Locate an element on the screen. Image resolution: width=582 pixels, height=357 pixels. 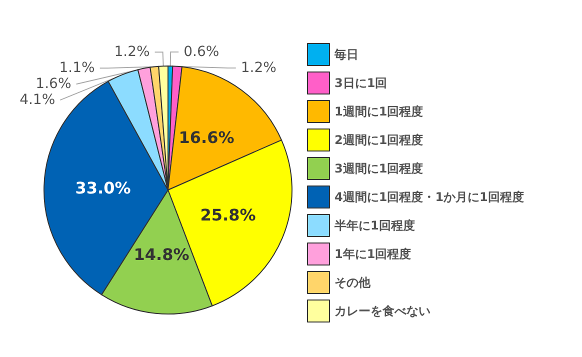
data-label: 16.6% is located at coordinates (206, 138).